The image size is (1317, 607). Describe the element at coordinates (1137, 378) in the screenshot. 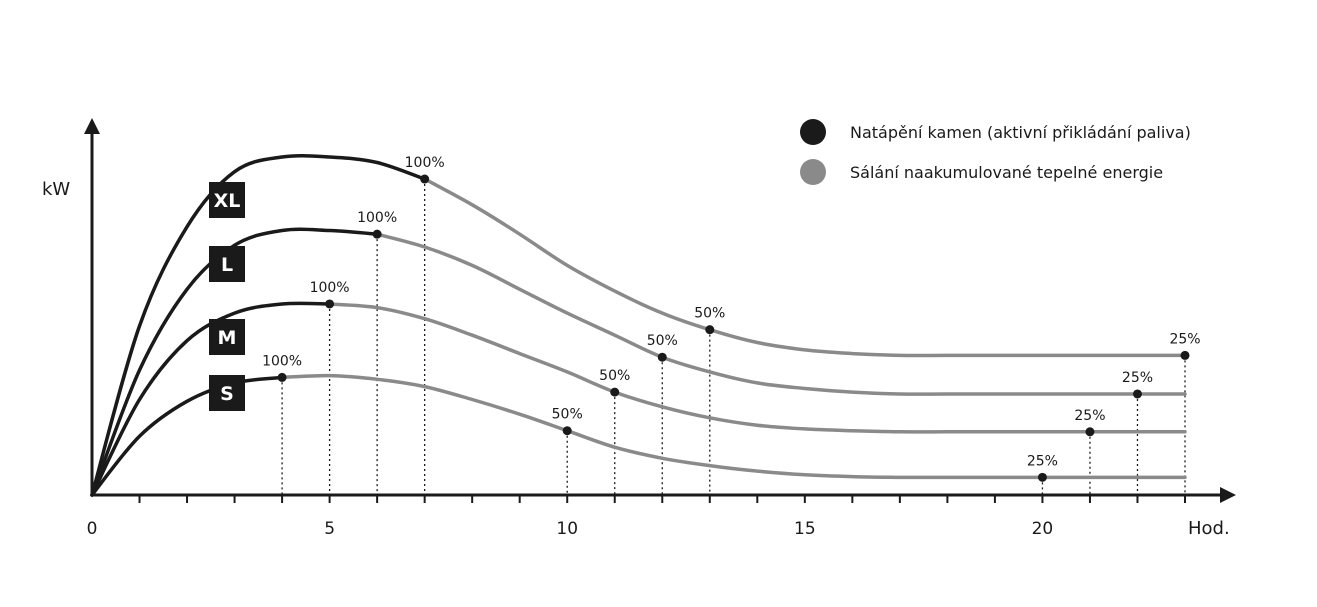

I see `series-l-percent-label: 25%` at that location.